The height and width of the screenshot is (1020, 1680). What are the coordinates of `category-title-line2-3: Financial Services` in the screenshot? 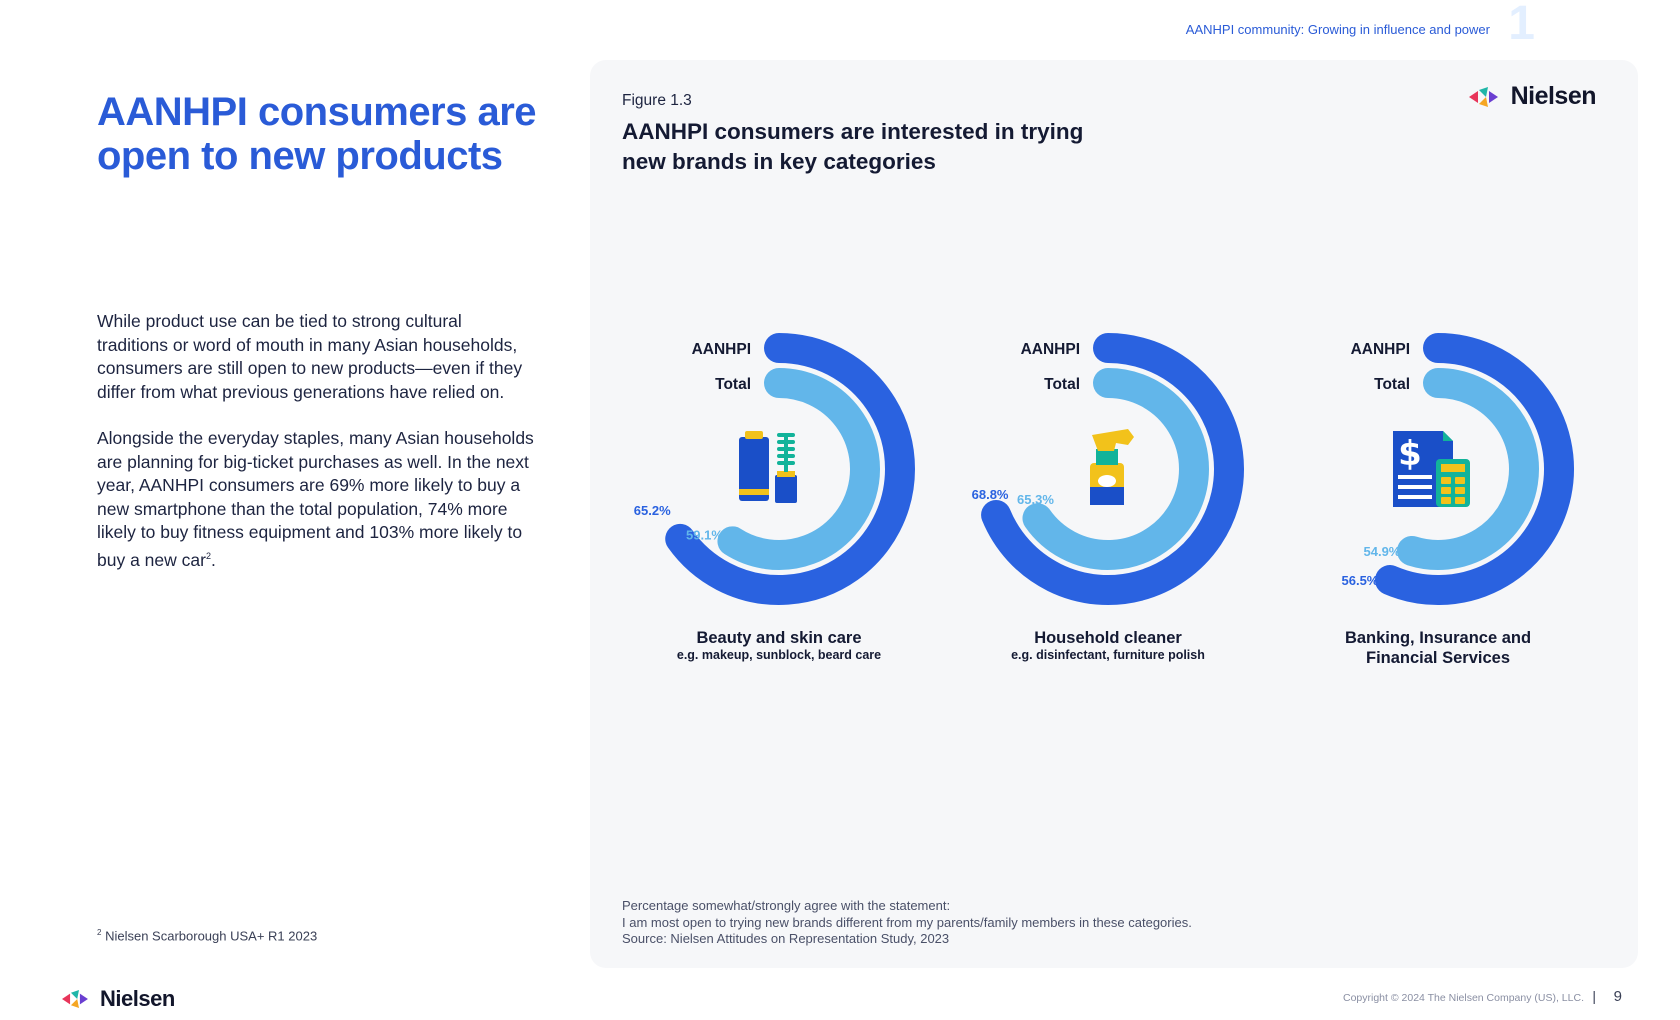 It's located at (1438, 658).